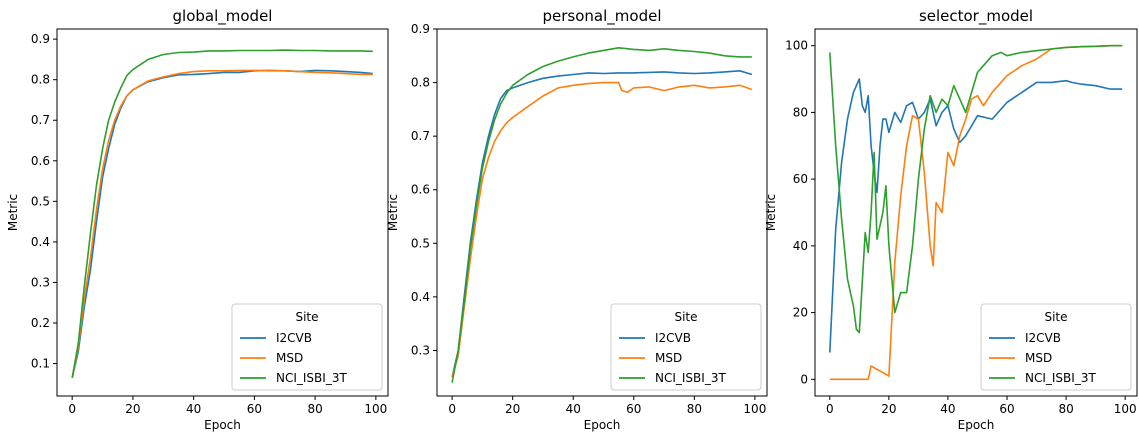 Image resolution: width=1139 pixels, height=448 pixels. Describe the element at coordinates (800, 179) in the screenshot. I see `y-tick-label: 60` at that location.